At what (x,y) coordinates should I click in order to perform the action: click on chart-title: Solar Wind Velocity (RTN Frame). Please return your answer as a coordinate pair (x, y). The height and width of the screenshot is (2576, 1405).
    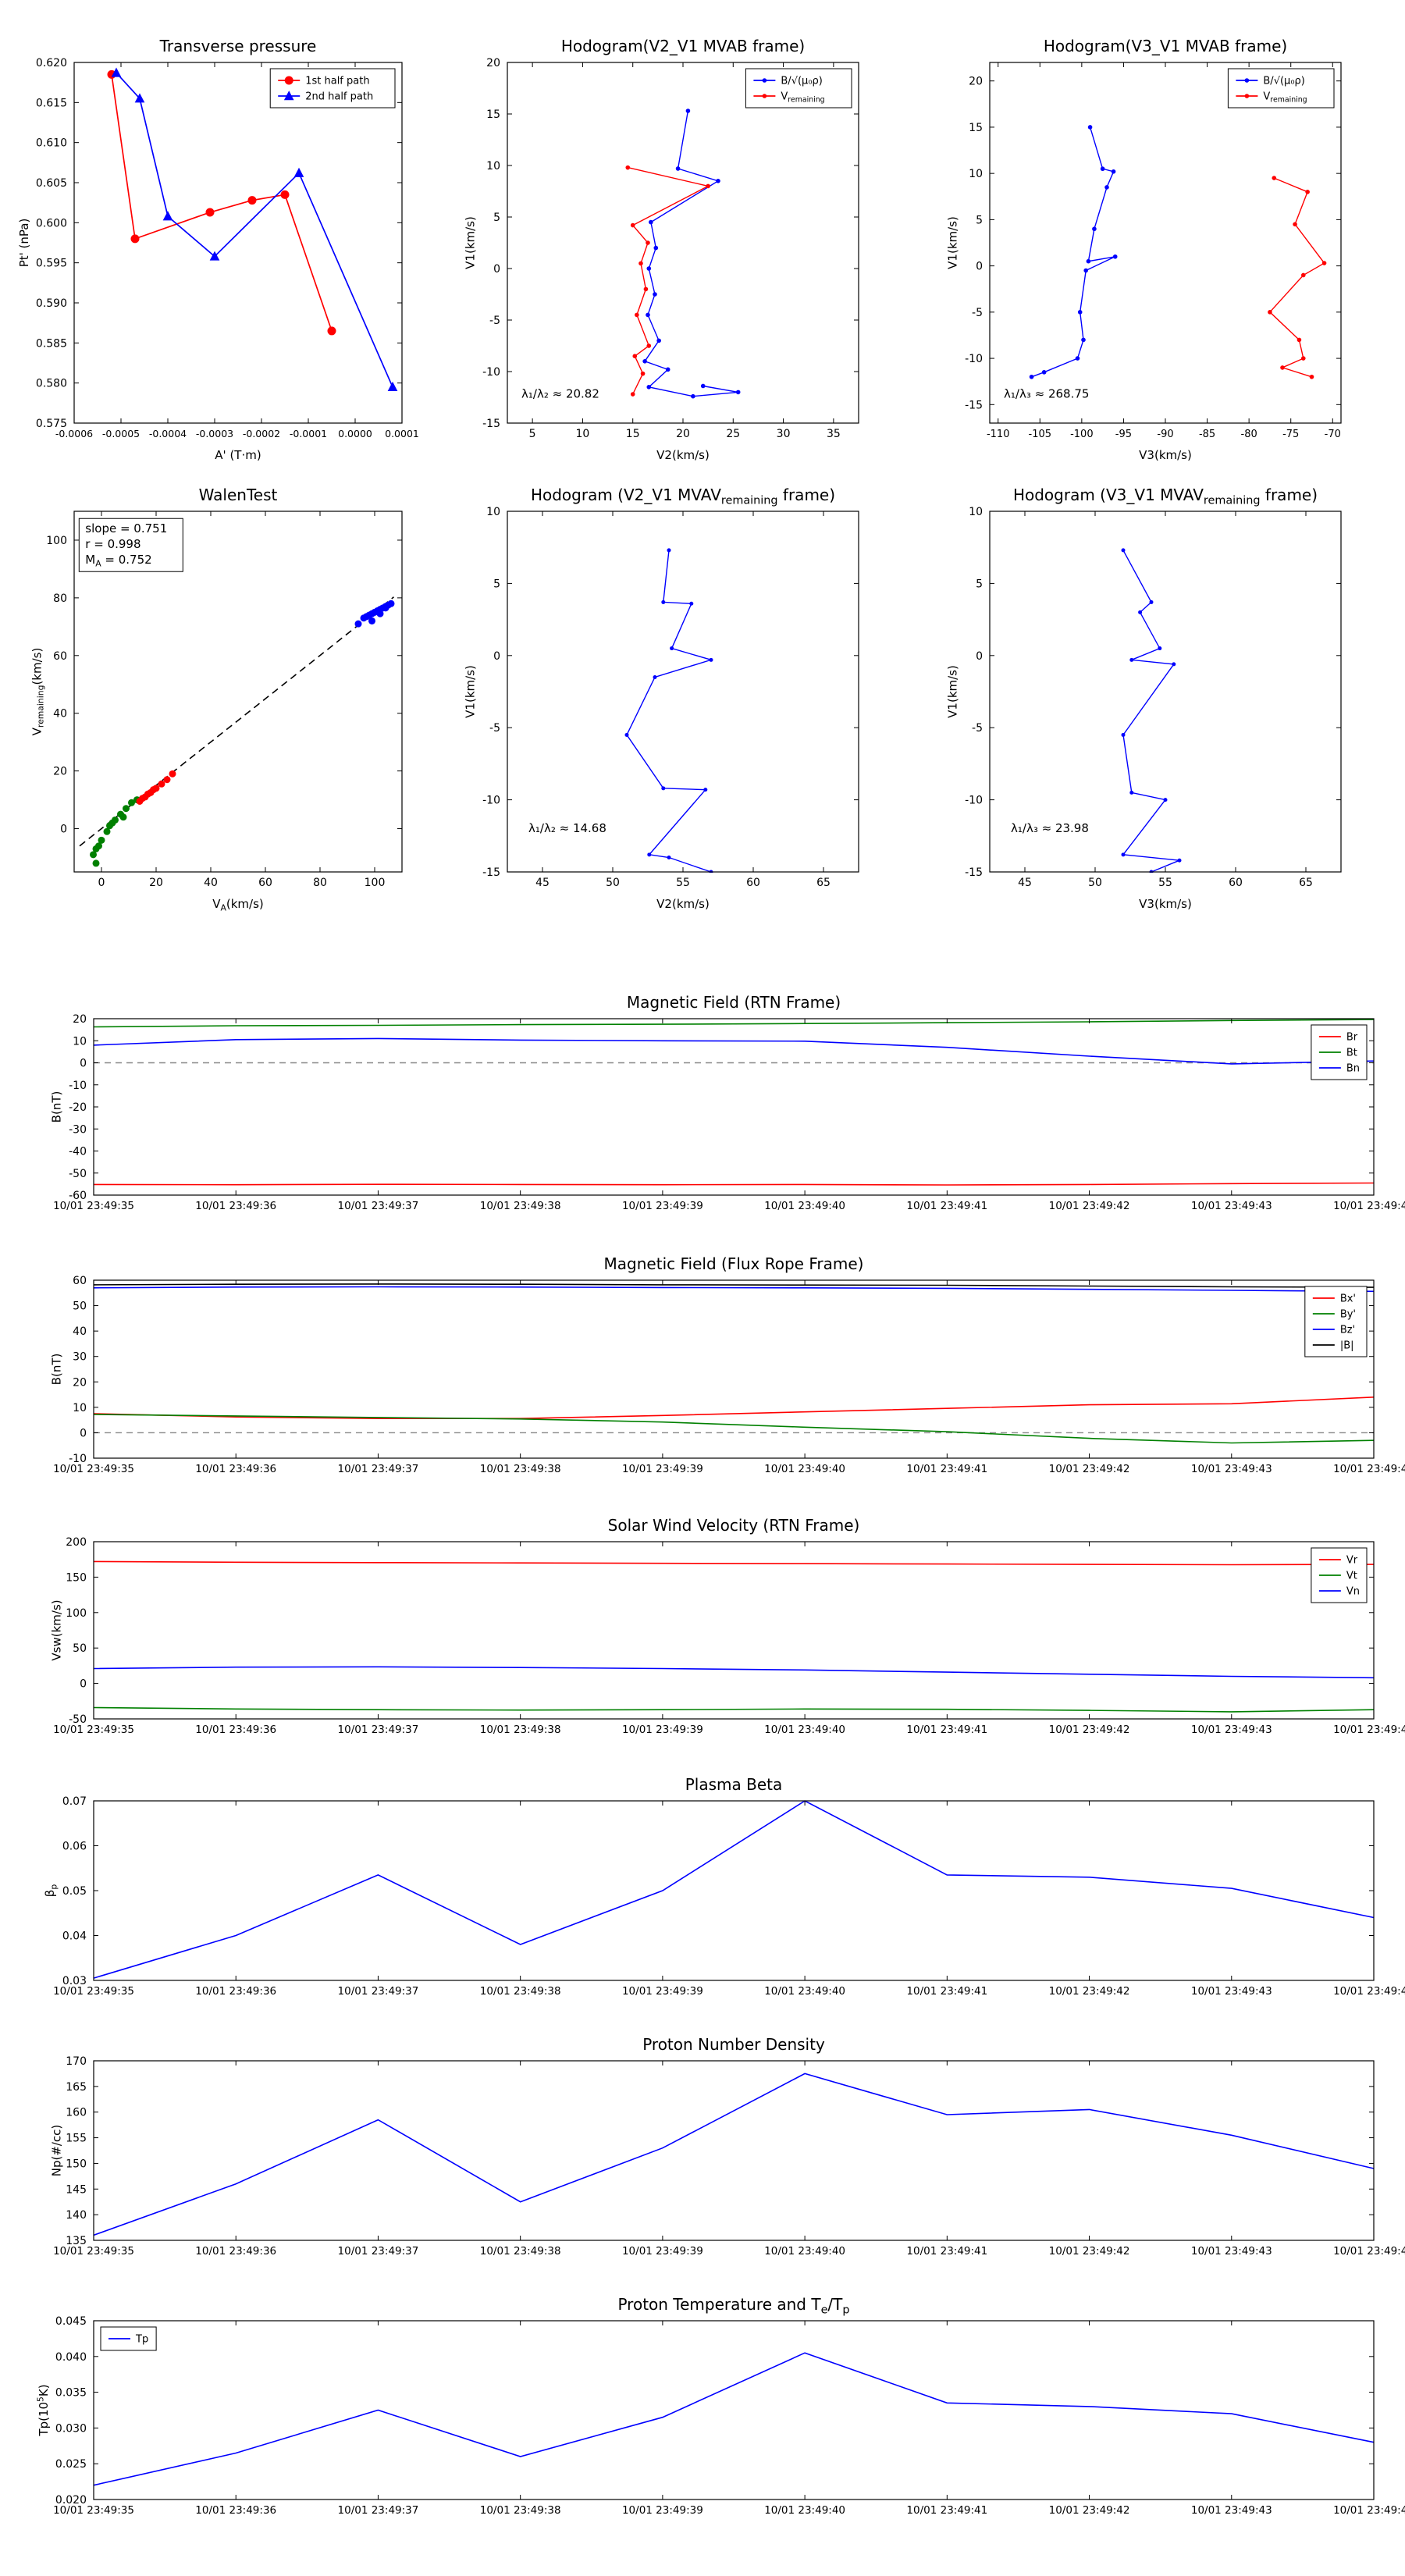
    Looking at the image, I should click on (734, 1525).